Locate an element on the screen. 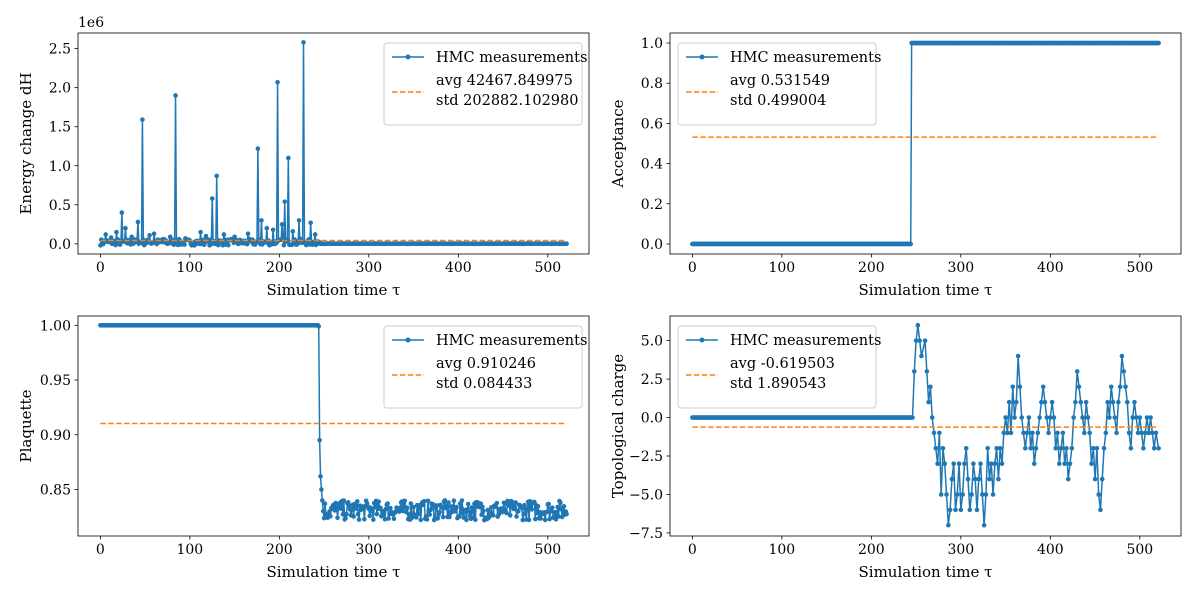  x-tick-label: 300 is located at coordinates (960, 268).